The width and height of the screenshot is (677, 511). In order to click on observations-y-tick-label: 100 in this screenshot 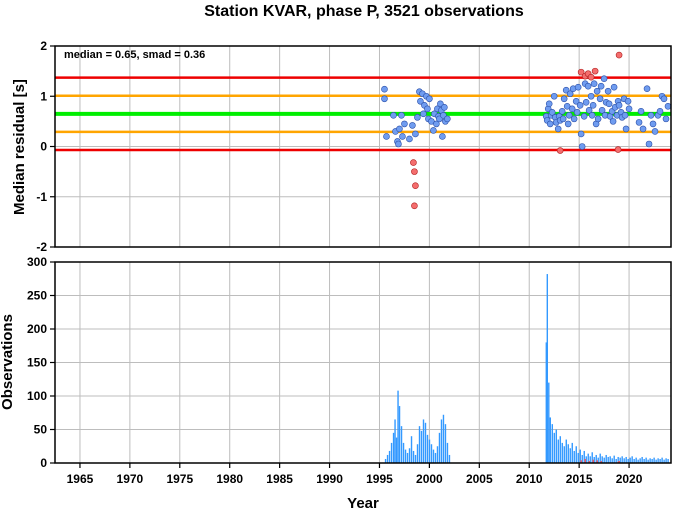, I will do `click(37, 396)`.